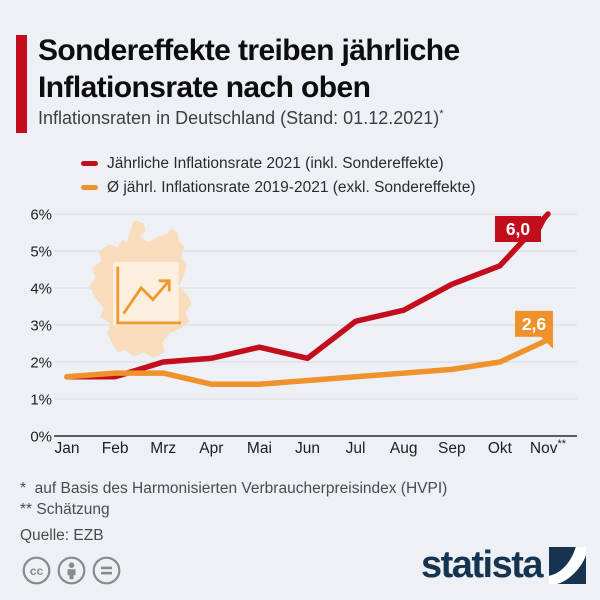 The height and width of the screenshot is (600, 600). What do you see at coordinates (89, 163) in the screenshot?
I see `legend-marker-red-icon` at bounding box center [89, 163].